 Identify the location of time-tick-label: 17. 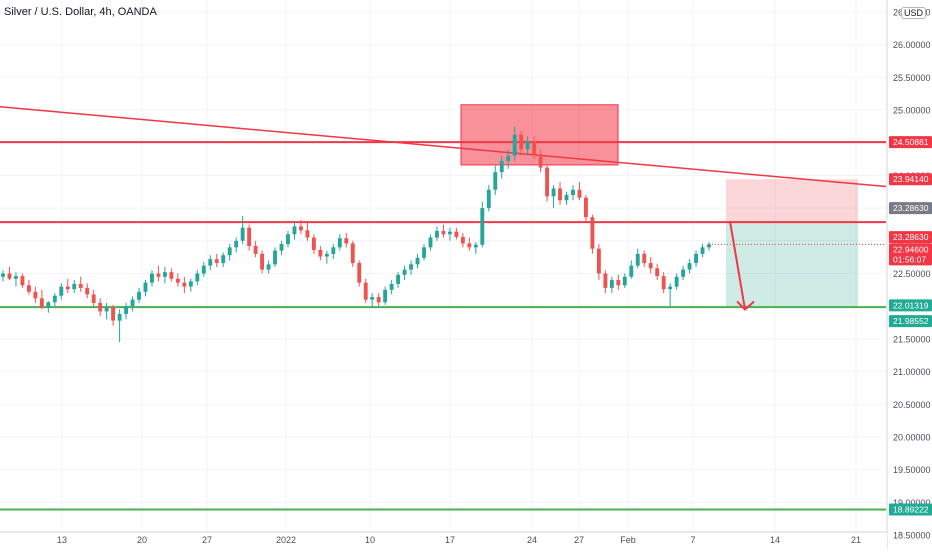
(450, 540).